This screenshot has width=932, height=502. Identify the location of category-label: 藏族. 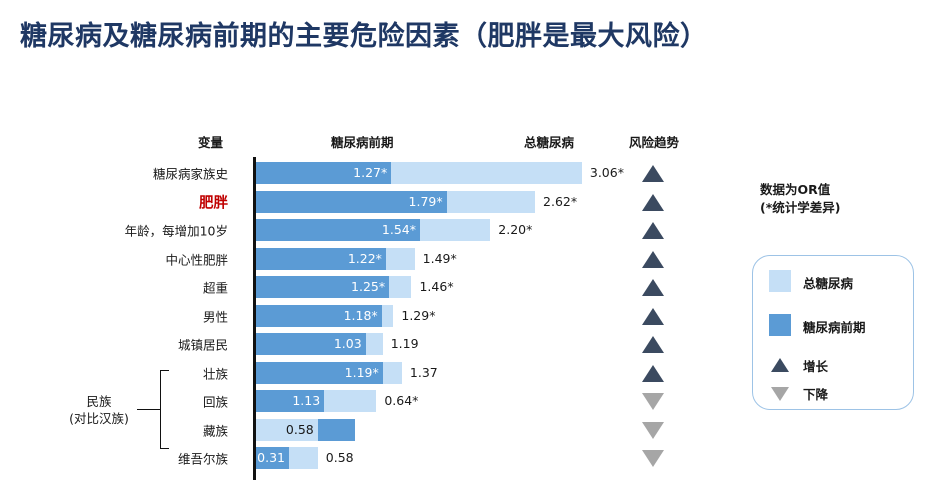
(215, 430).